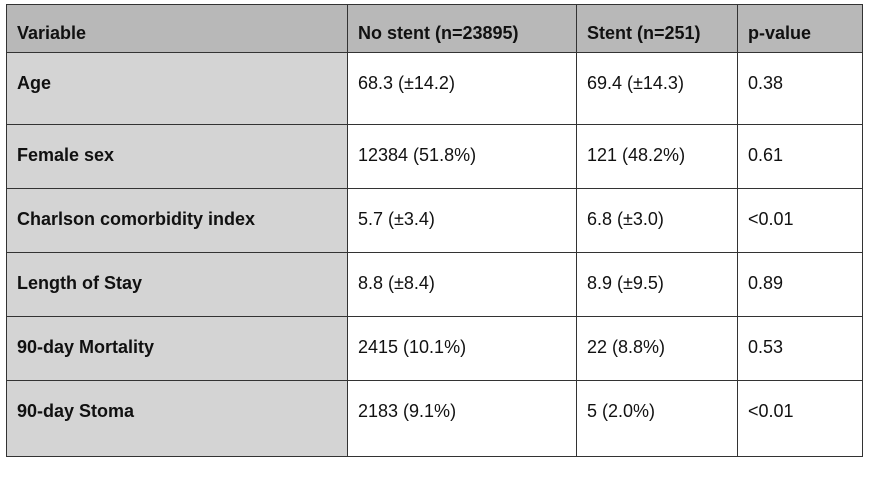 This screenshot has height=491, width=885. I want to click on cell-no-stent: 2183 (9.1%), so click(462, 418).